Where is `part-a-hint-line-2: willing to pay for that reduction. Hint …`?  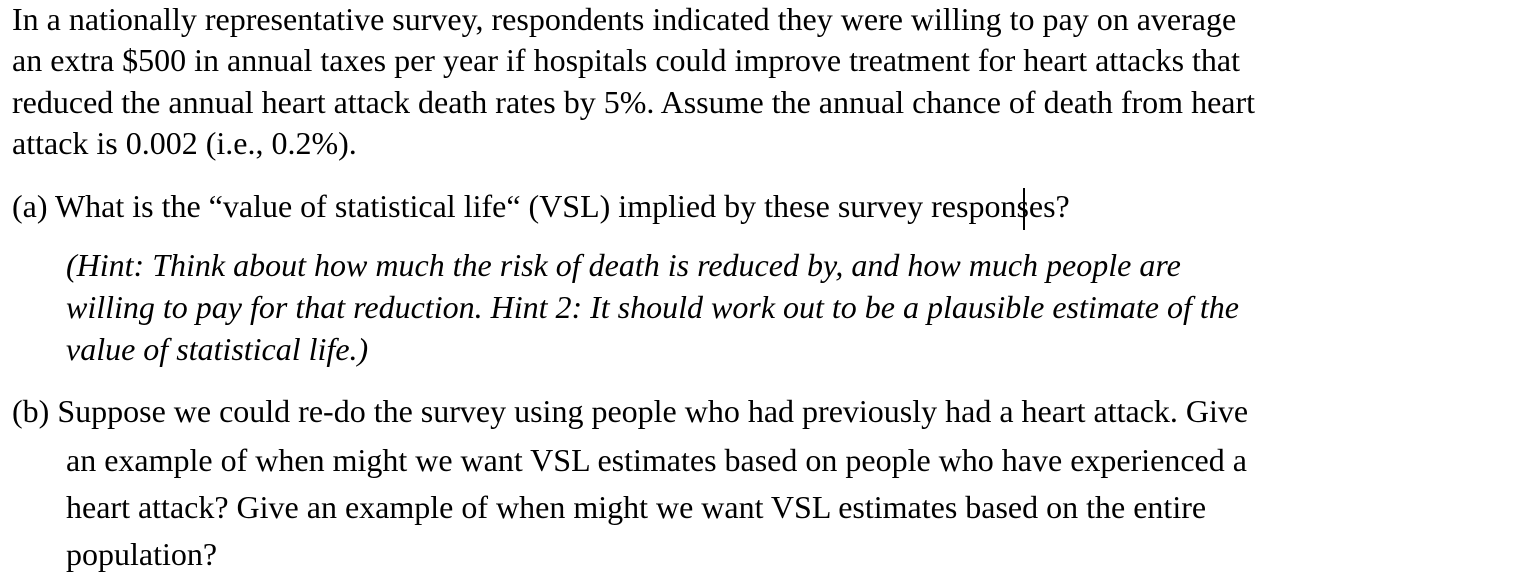 part-a-hint-line-2: willing to pay for that reduction. Hint … is located at coordinates (652, 307).